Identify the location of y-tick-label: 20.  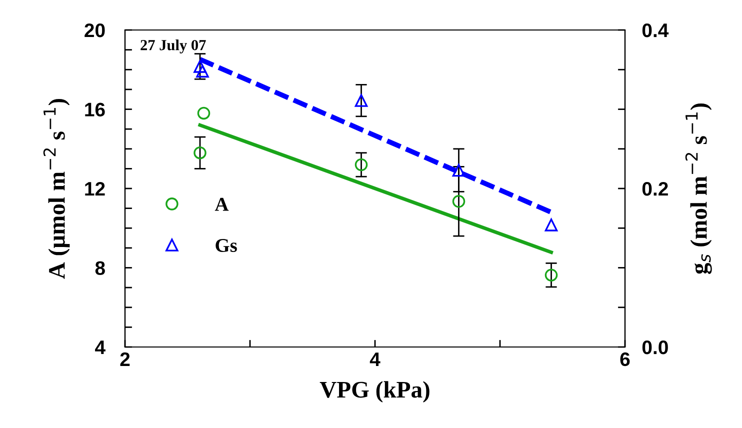
(94, 30).